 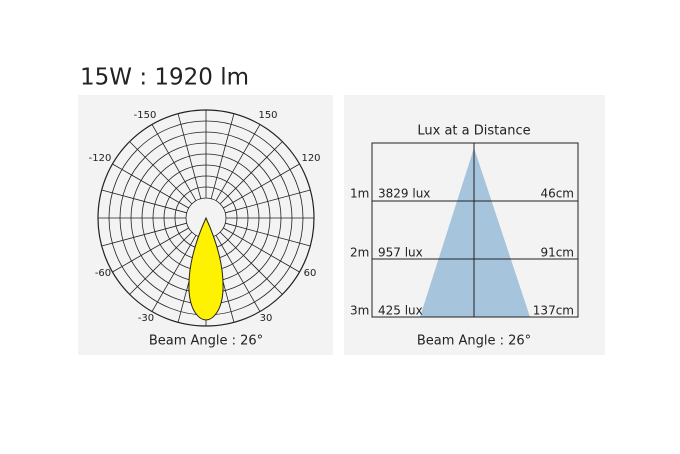 I want to click on lux-title: Lux at a Distance, so click(x=473, y=131).